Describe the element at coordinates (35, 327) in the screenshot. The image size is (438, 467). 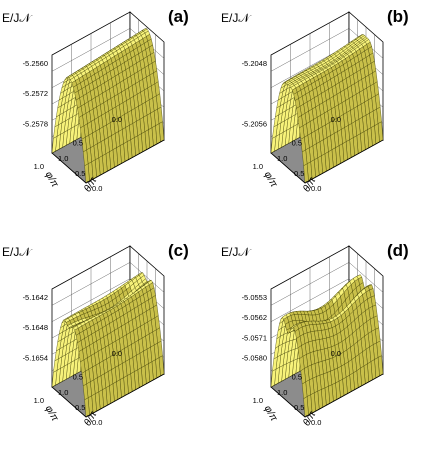
I see `z-tick-label: -5.1648` at that location.